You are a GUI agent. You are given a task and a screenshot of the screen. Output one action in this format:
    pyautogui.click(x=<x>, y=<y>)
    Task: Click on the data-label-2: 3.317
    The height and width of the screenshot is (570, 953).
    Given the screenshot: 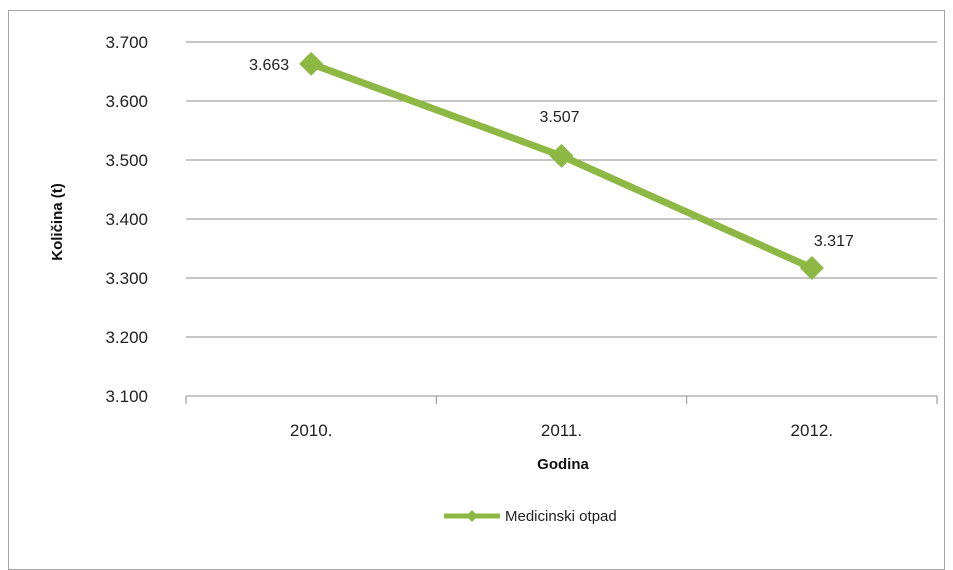 What is the action you would take?
    pyautogui.click(x=834, y=241)
    